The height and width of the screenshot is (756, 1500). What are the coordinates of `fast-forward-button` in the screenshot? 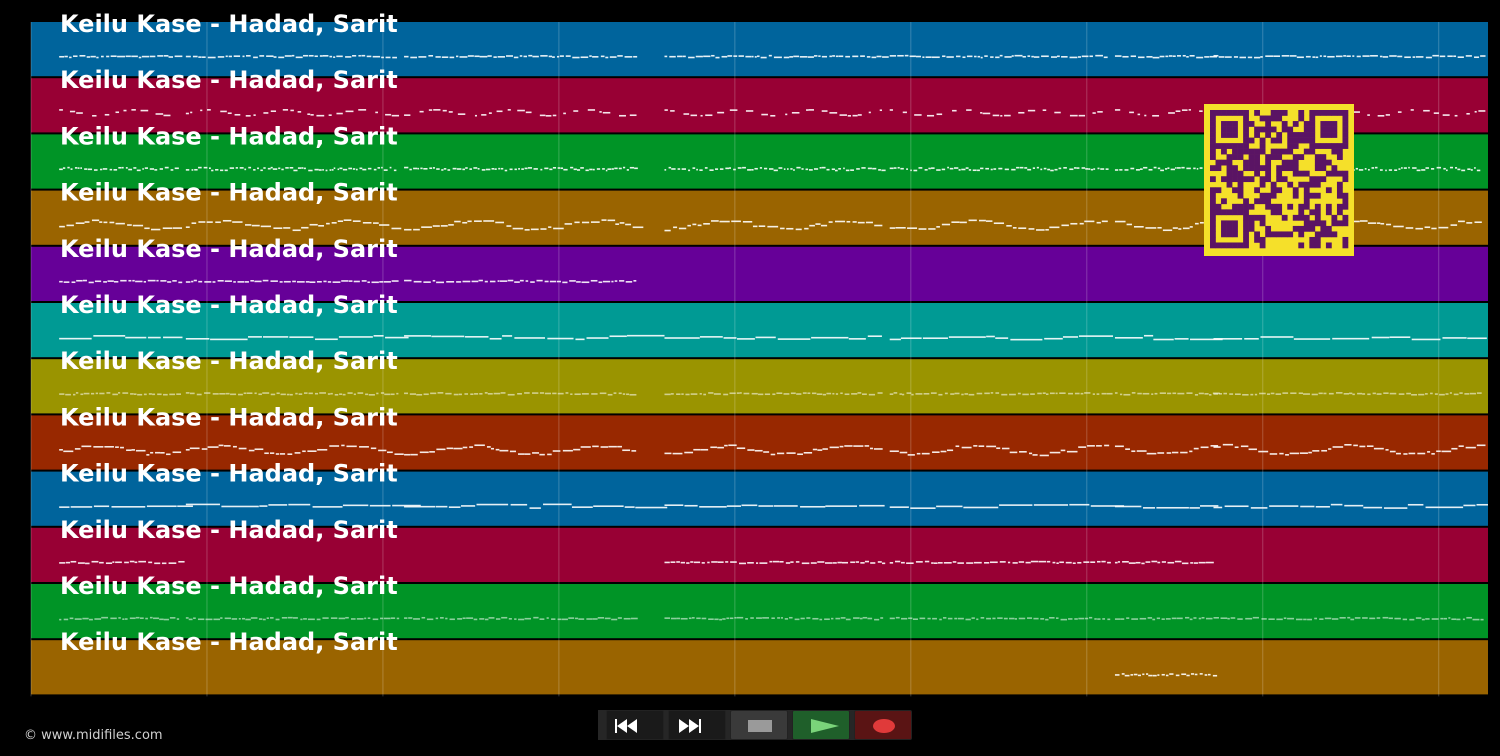 It's located at (697, 725).